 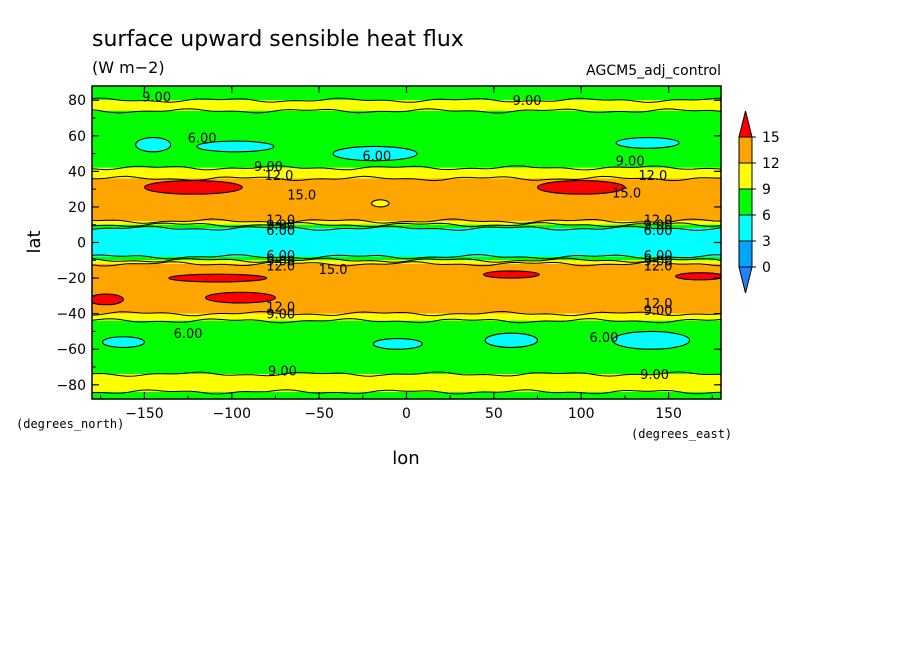 What do you see at coordinates (71, 386) in the screenshot?
I see `y-tick-label: −80` at bounding box center [71, 386].